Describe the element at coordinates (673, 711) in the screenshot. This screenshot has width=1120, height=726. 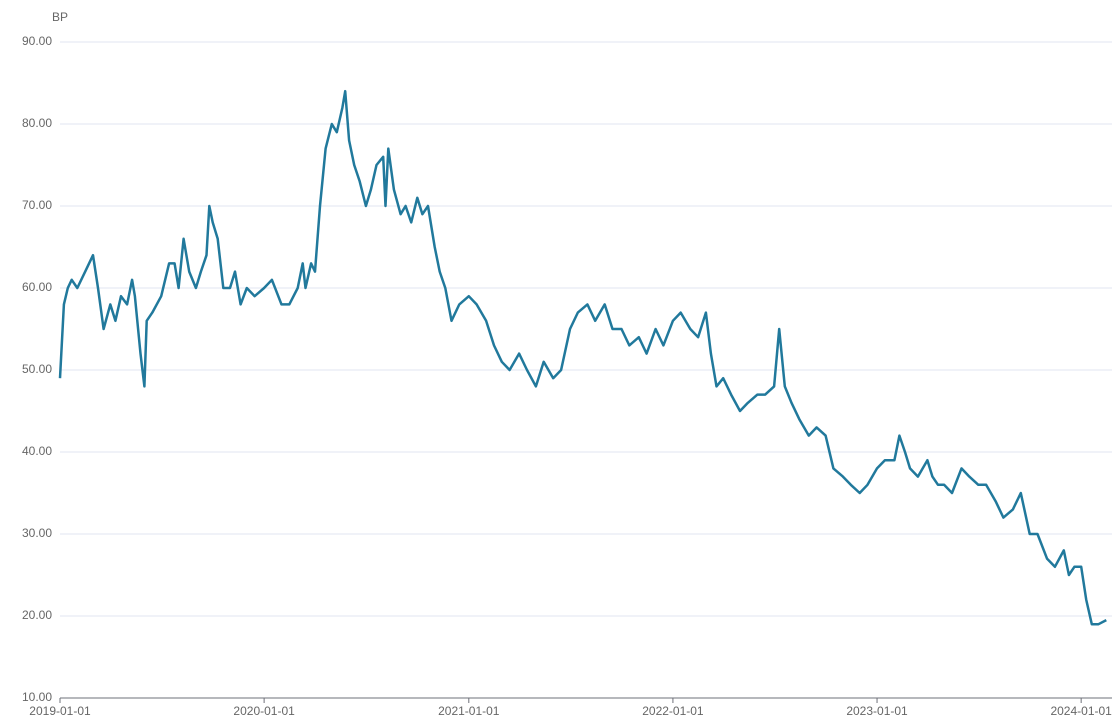
I see `x-tick-label: 2022-01-01` at that location.